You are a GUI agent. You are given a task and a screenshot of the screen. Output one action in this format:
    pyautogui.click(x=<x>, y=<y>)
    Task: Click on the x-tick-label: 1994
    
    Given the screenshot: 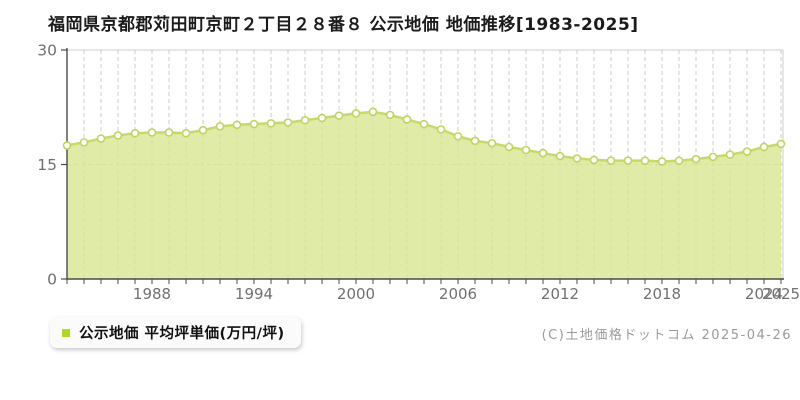 What is the action you would take?
    pyautogui.click(x=254, y=294)
    